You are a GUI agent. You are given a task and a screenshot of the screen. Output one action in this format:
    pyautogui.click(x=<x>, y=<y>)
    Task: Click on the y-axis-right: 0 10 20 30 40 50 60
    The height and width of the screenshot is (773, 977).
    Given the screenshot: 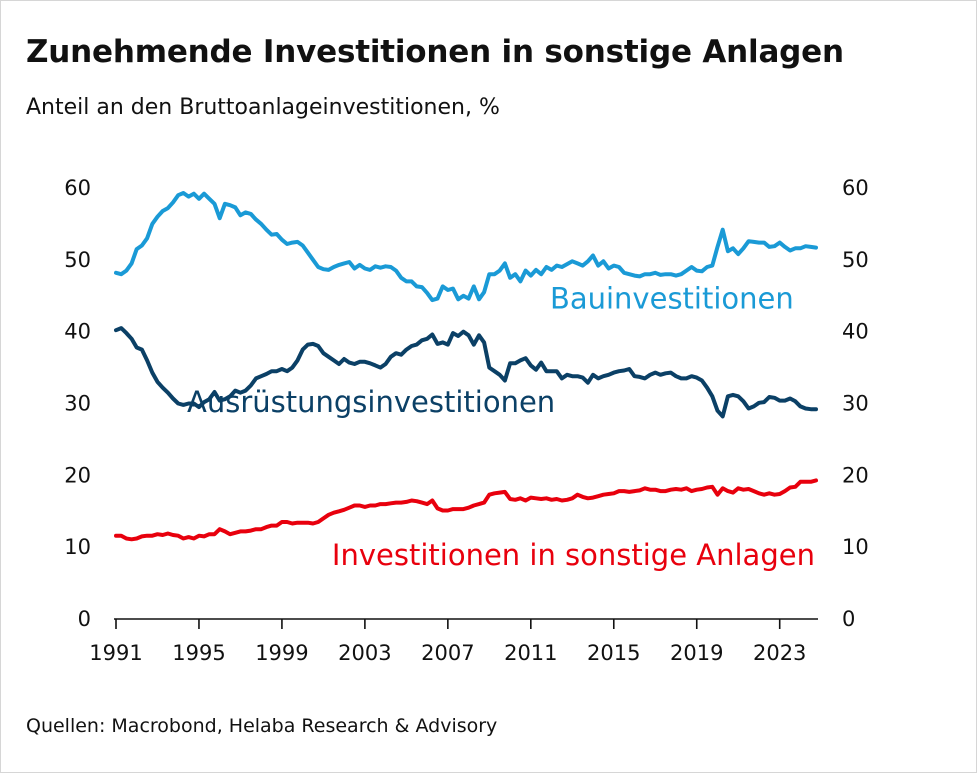 What is the action you would take?
    pyautogui.click(x=855, y=403)
    